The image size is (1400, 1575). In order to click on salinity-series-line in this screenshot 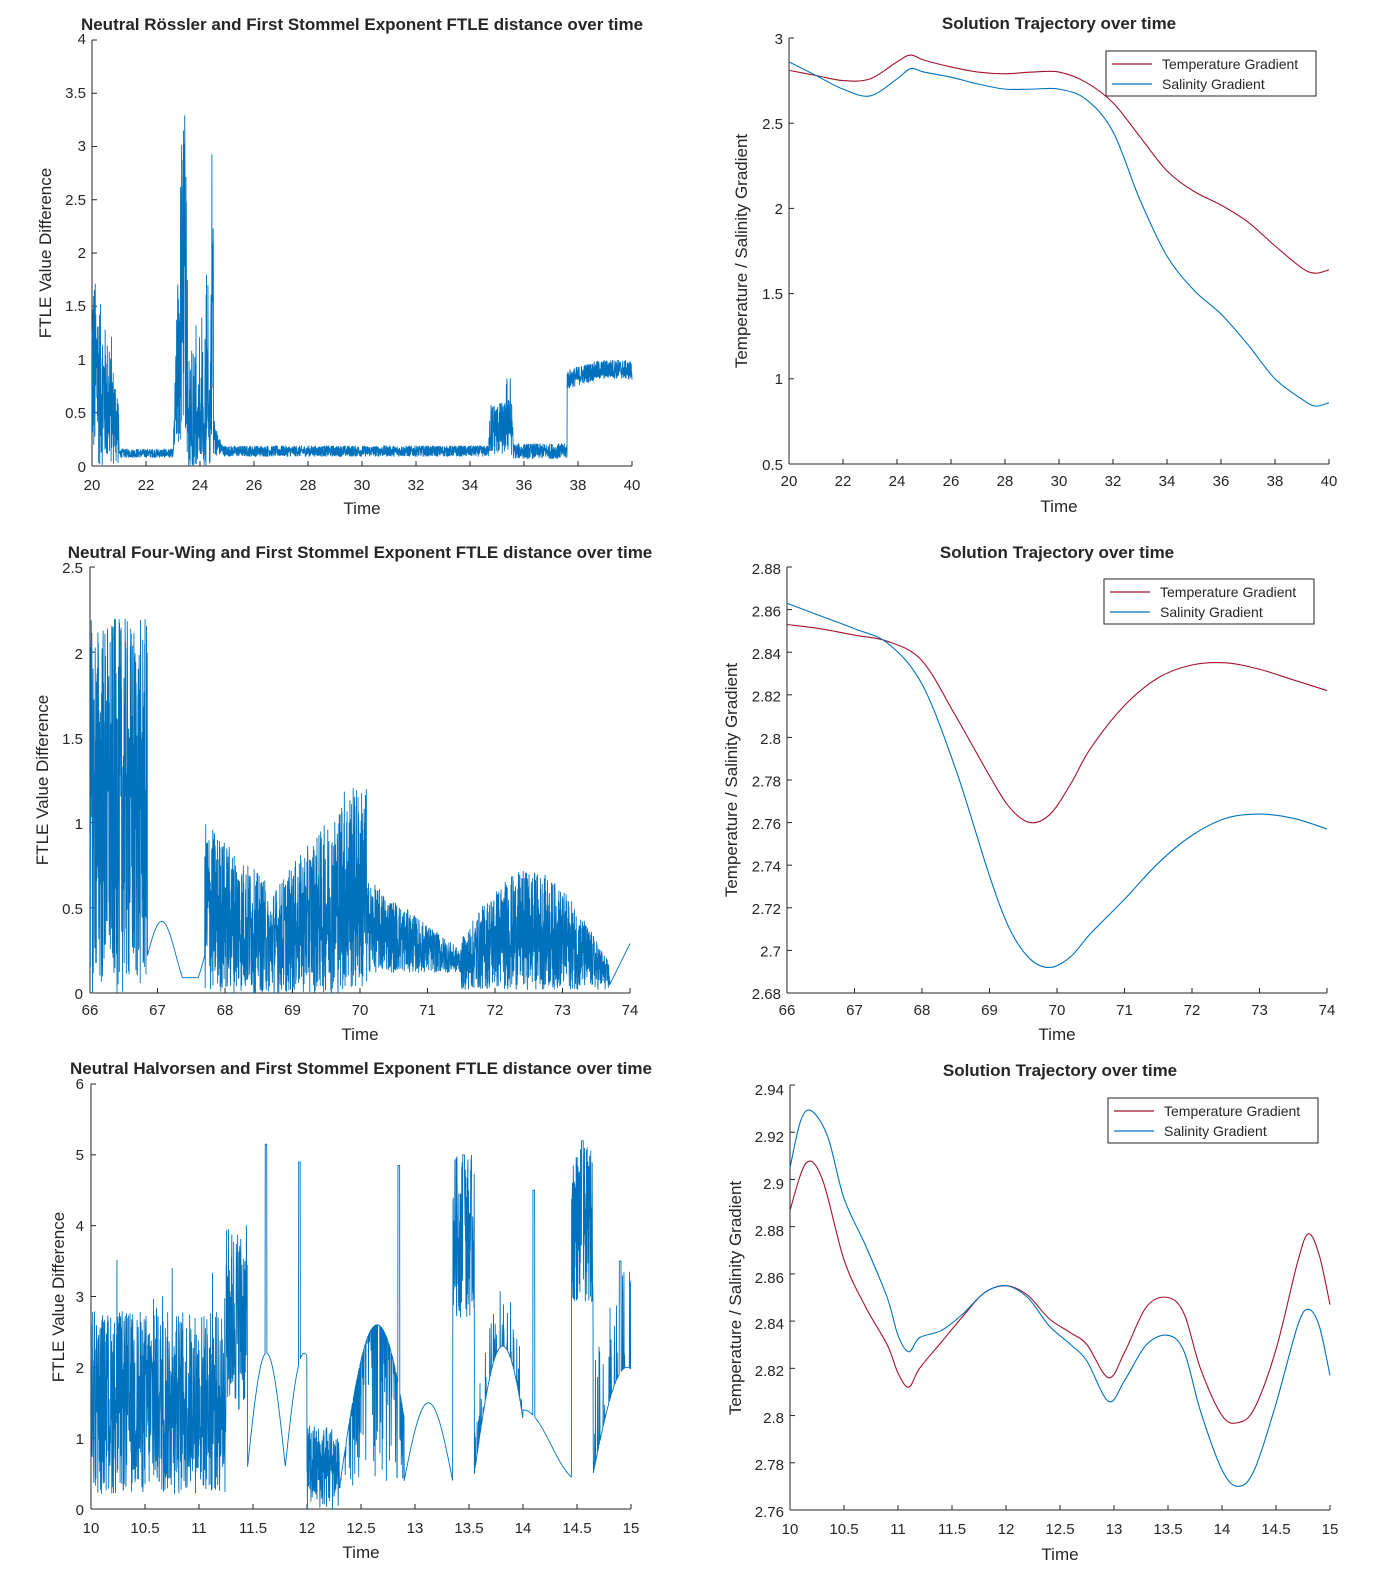, I will do `click(1060, 1298)`.